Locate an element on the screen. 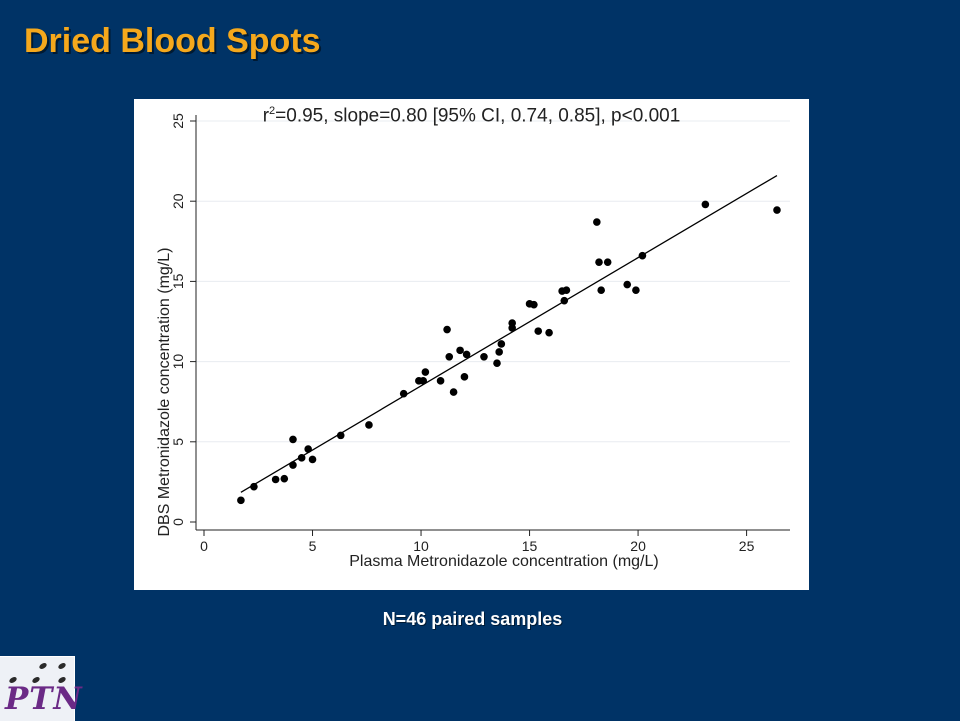 This screenshot has height=721, width=960. logo-text: PTN is located at coordinates (44, 699).